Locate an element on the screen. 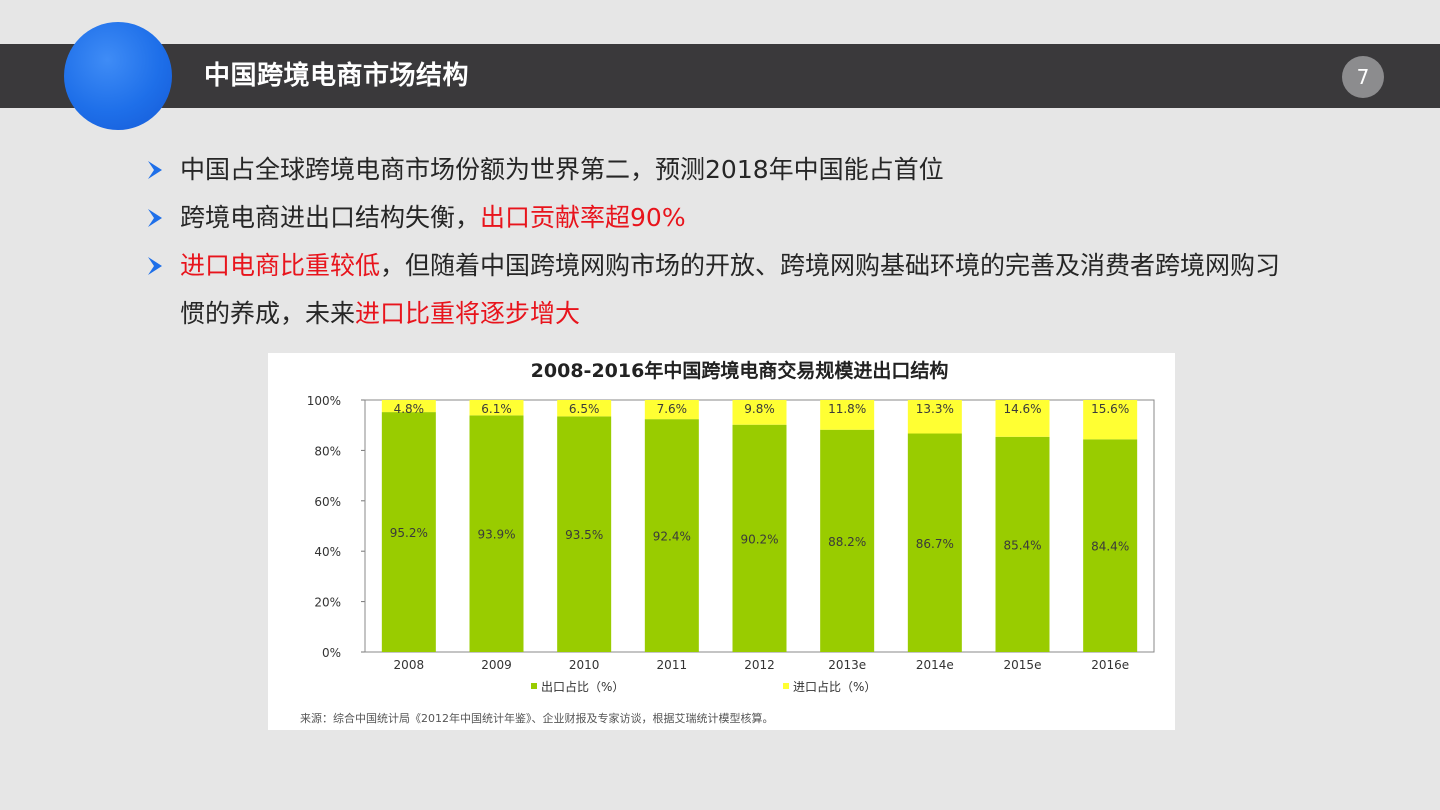  bar-import-2016e is located at coordinates (1110, 420).